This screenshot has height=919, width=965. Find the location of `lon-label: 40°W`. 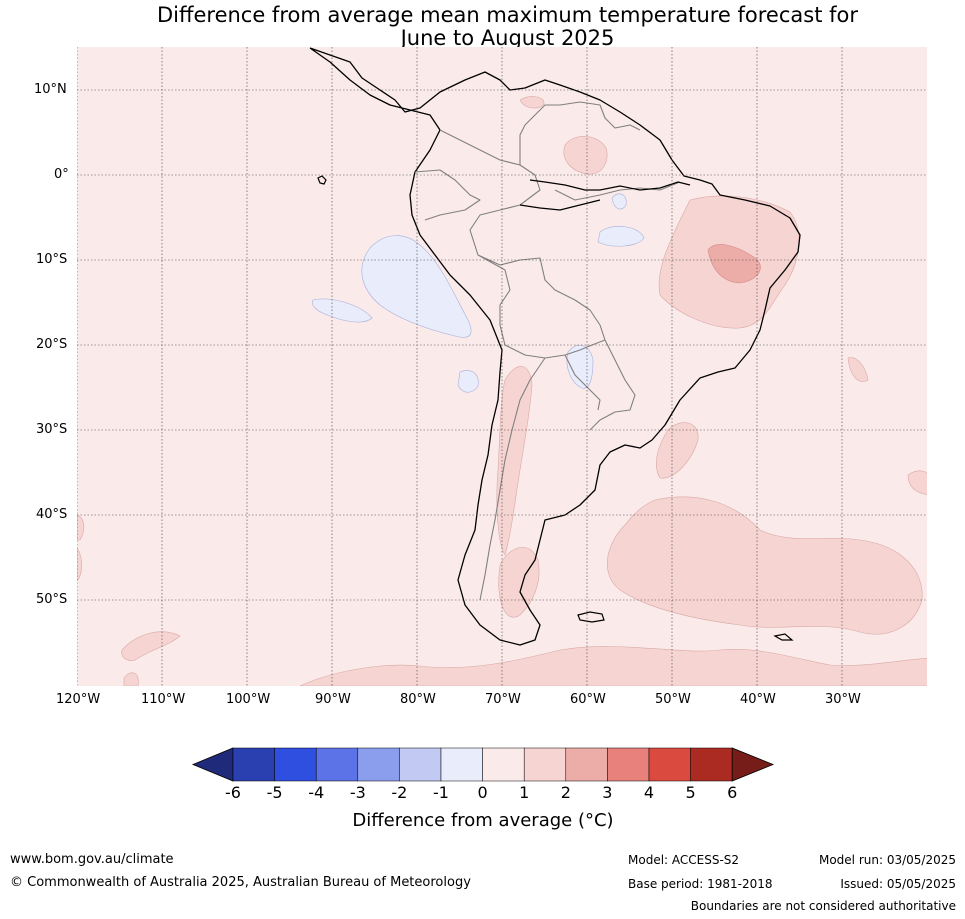

lon-label: 40°W is located at coordinates (758, 699).